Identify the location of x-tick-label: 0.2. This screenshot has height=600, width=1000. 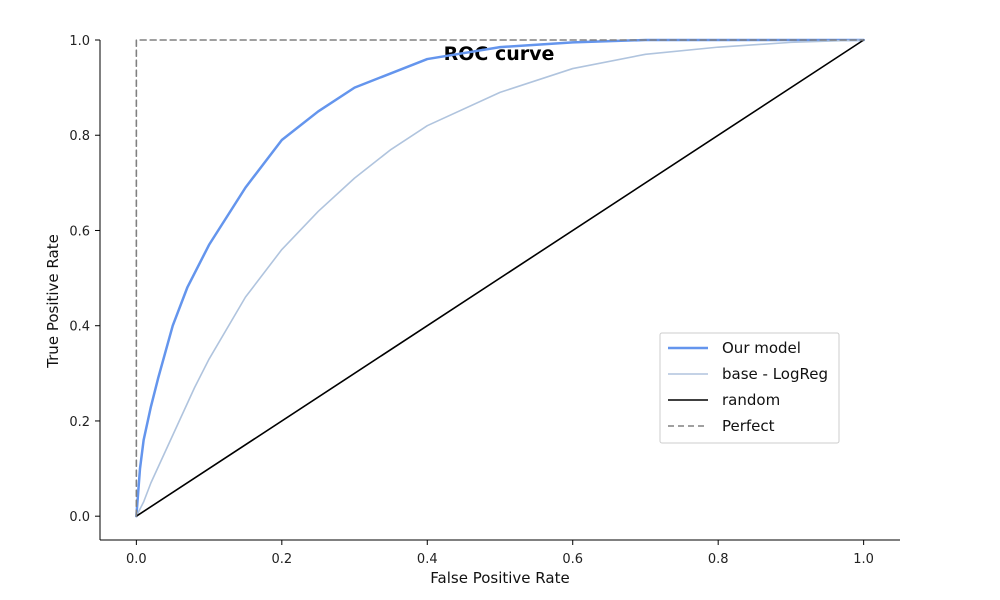
(281, 559).